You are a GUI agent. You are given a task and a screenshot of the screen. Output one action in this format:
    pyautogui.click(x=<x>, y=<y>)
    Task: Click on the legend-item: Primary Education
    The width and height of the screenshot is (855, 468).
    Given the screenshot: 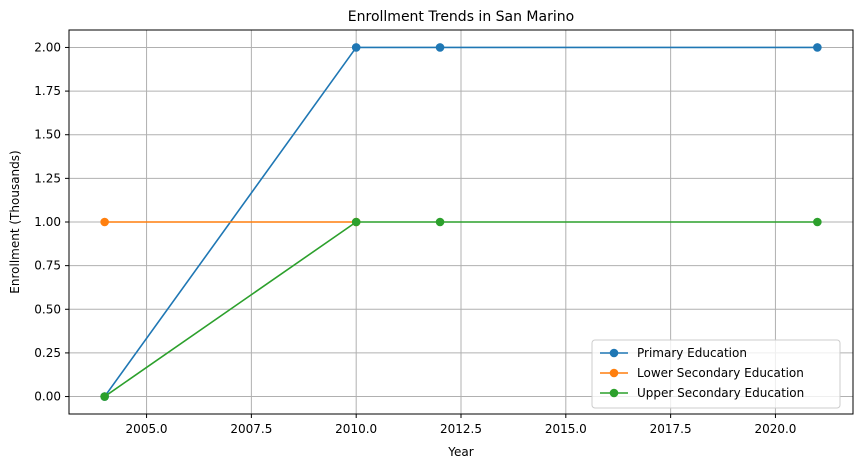 What is the action you would take?
    pyautogui.click(x=673, y=353)
    